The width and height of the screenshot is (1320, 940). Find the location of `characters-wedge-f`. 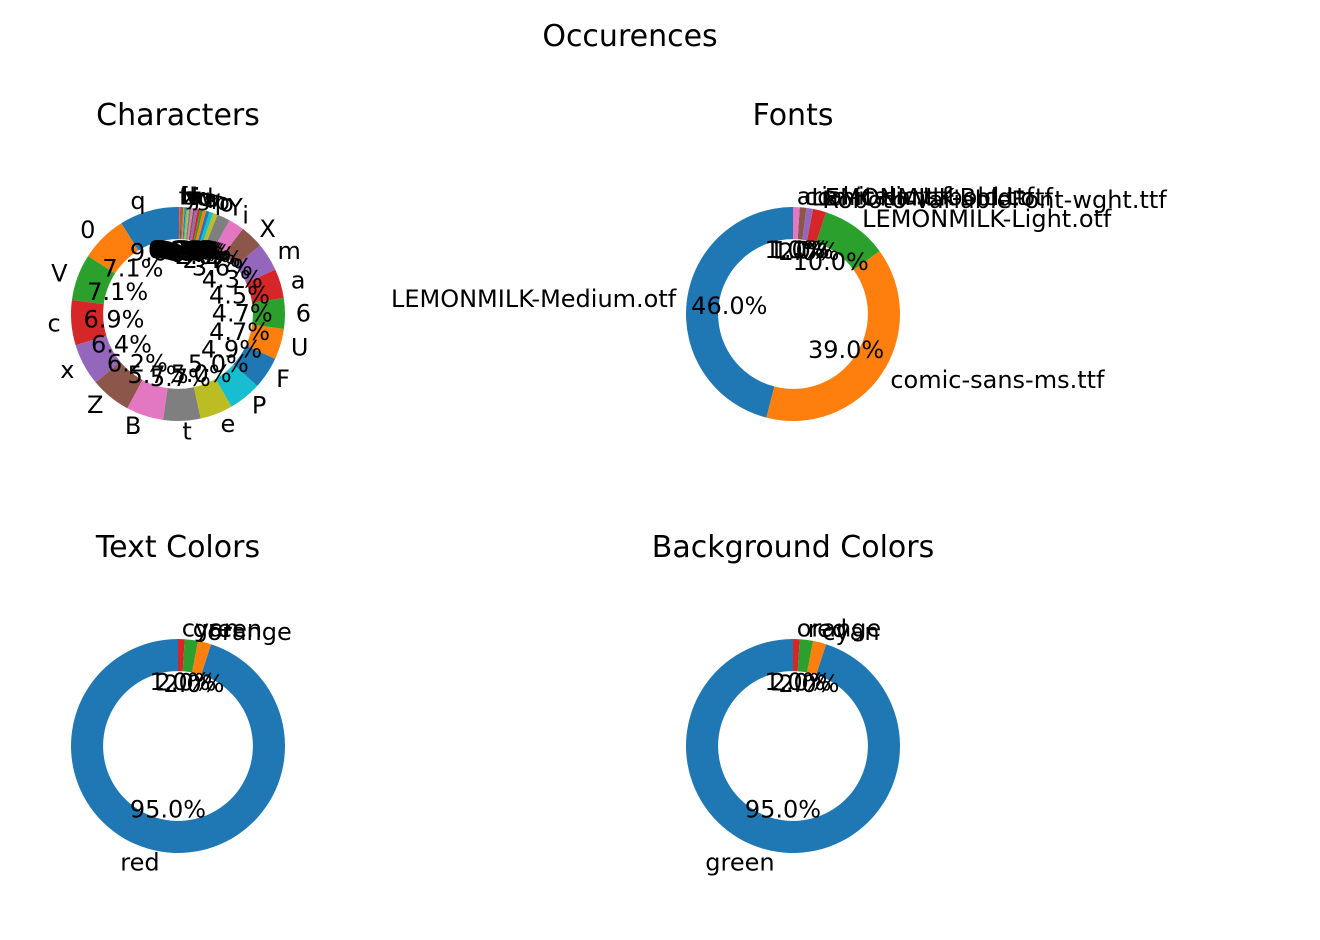

characters-wedge-f is located at coordinates (179, 223).